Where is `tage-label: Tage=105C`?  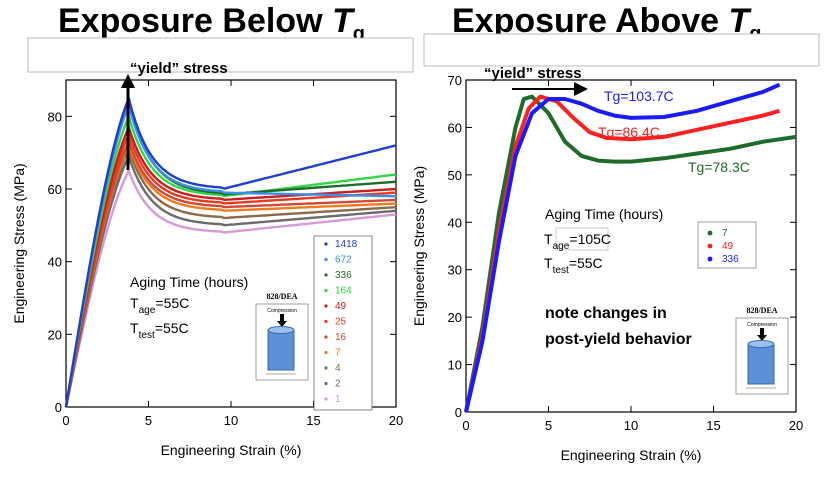
tage-label: Tage=105C is located at coordinates (577, 241).